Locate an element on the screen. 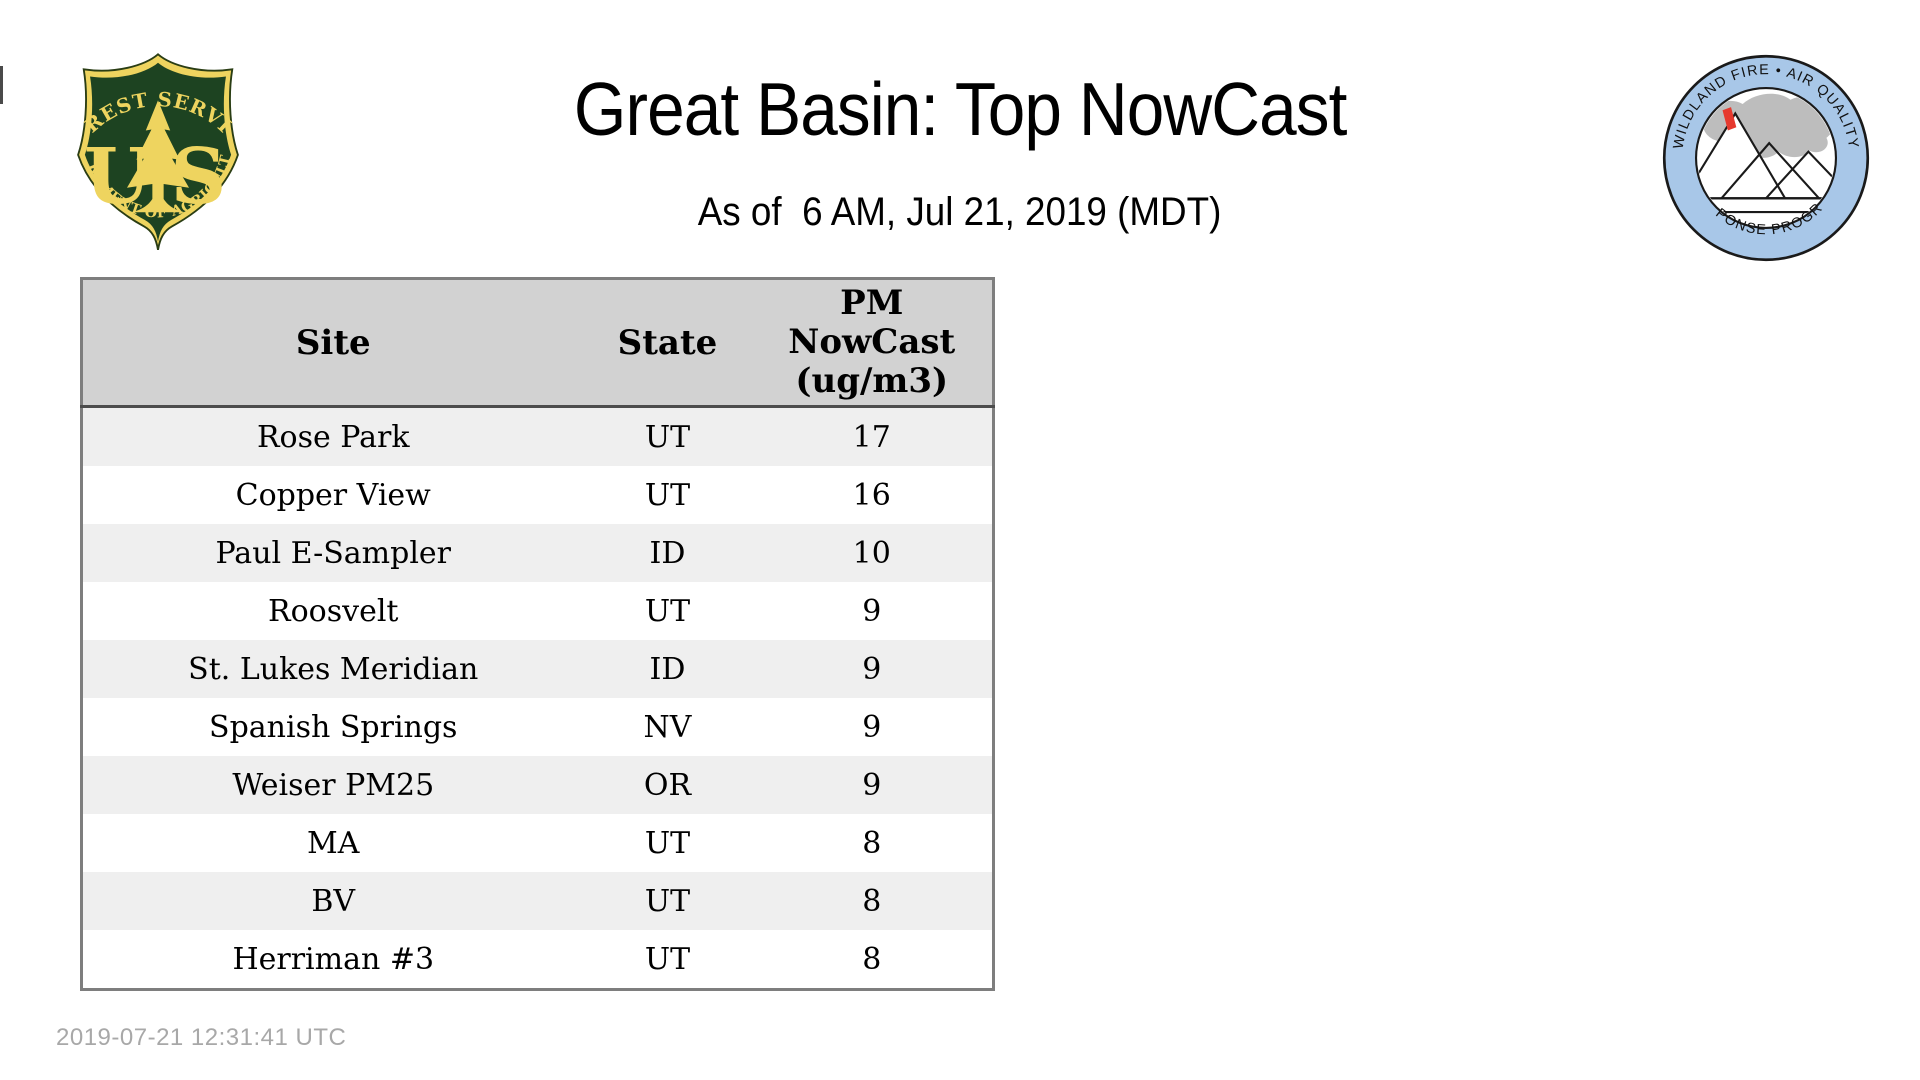 Image resolution: width=1920 pixels, height=1080 pixels. site-cell: Spanish Springs is located at coordinates (332, 727).